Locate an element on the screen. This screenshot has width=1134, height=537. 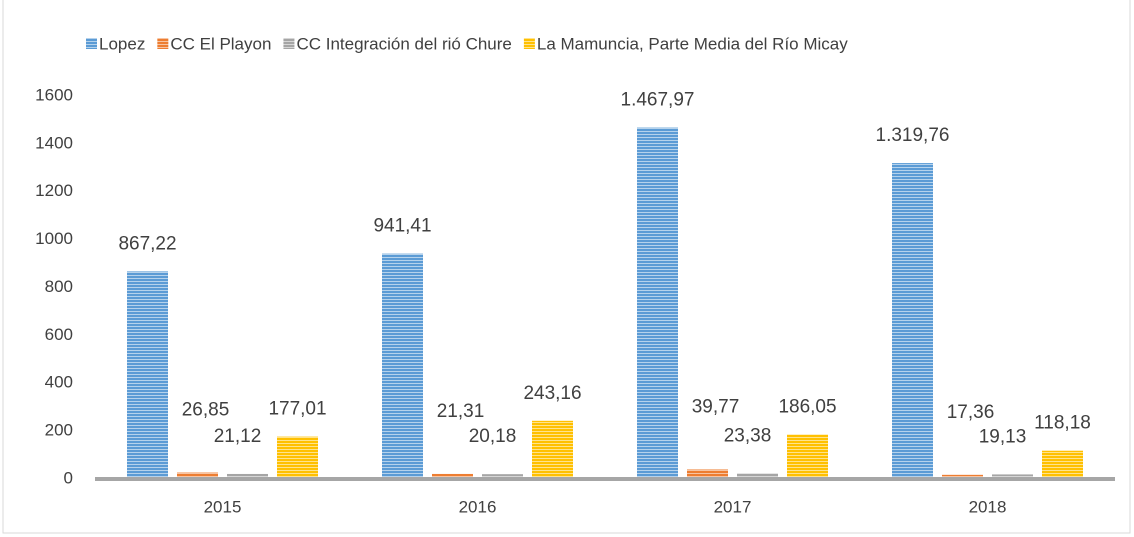
legend-label: Lopez is located at coordinates (122, 43).